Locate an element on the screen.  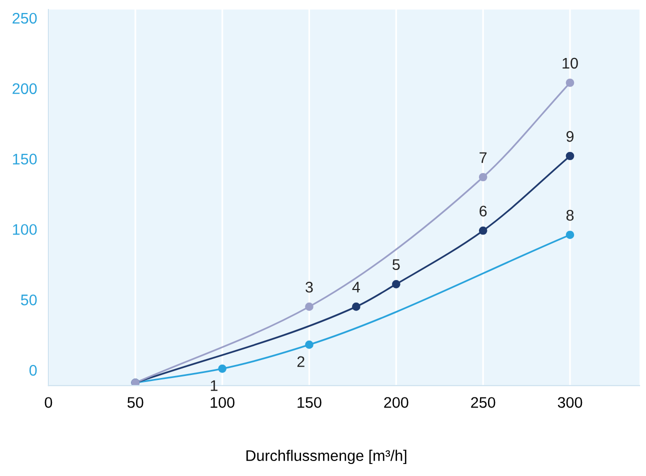
annotation: 5 is located at coordinates (396, 264).